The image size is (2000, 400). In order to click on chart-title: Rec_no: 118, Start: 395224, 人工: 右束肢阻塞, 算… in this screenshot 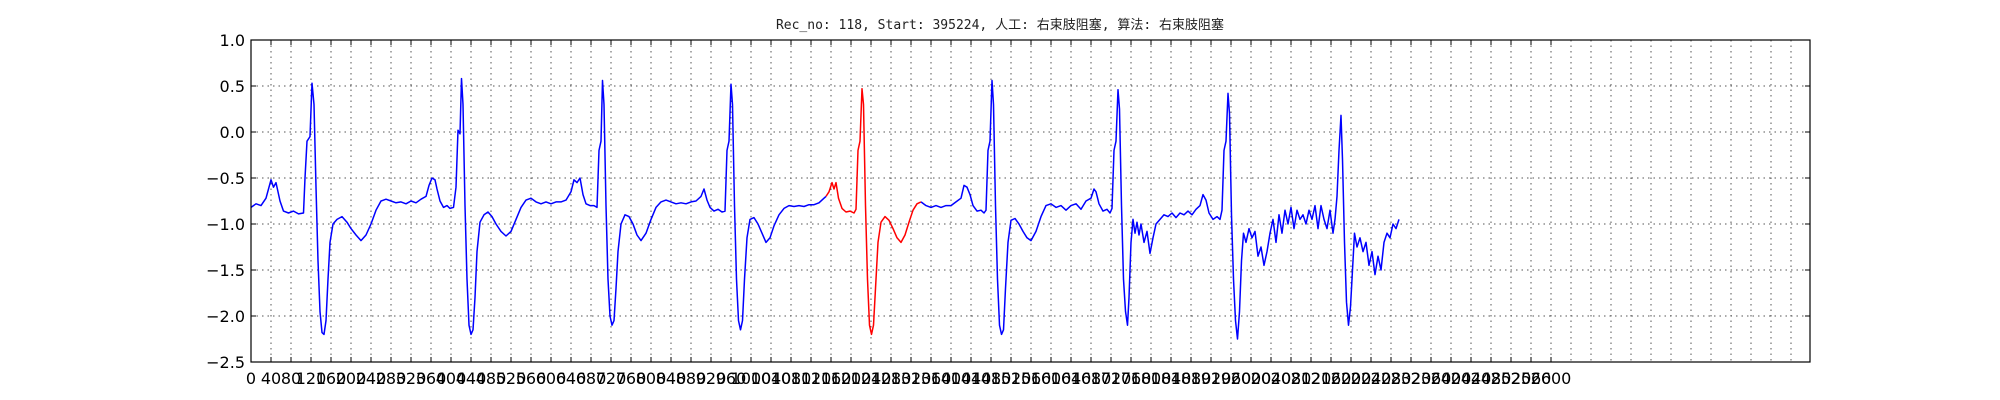, I will do `click(1000, 25)`.